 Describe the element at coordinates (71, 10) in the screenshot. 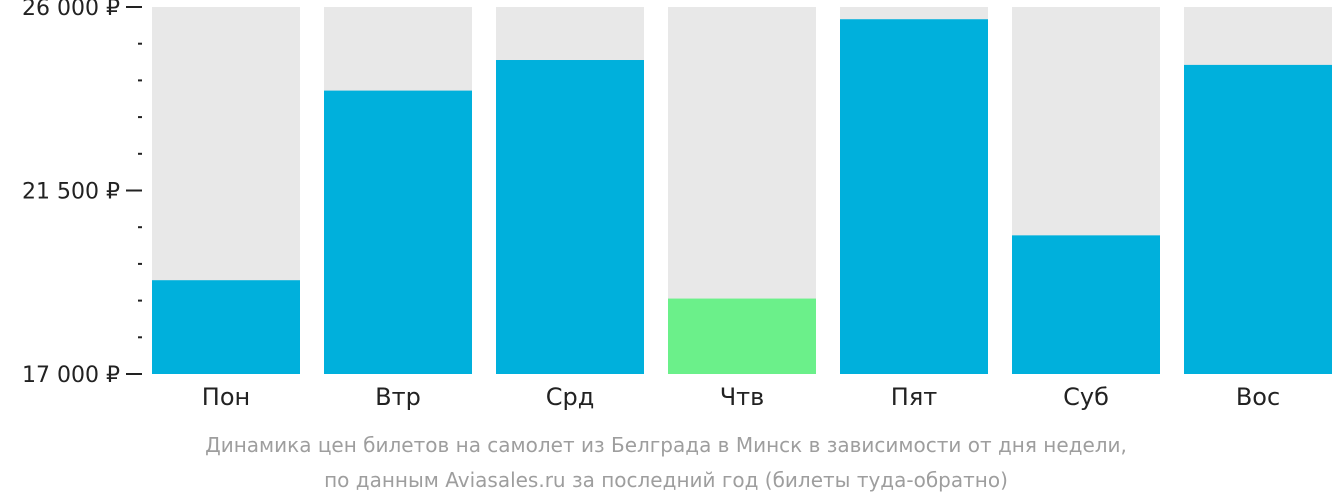

I see `y-tick-label: 26 000 ₽` at that location.